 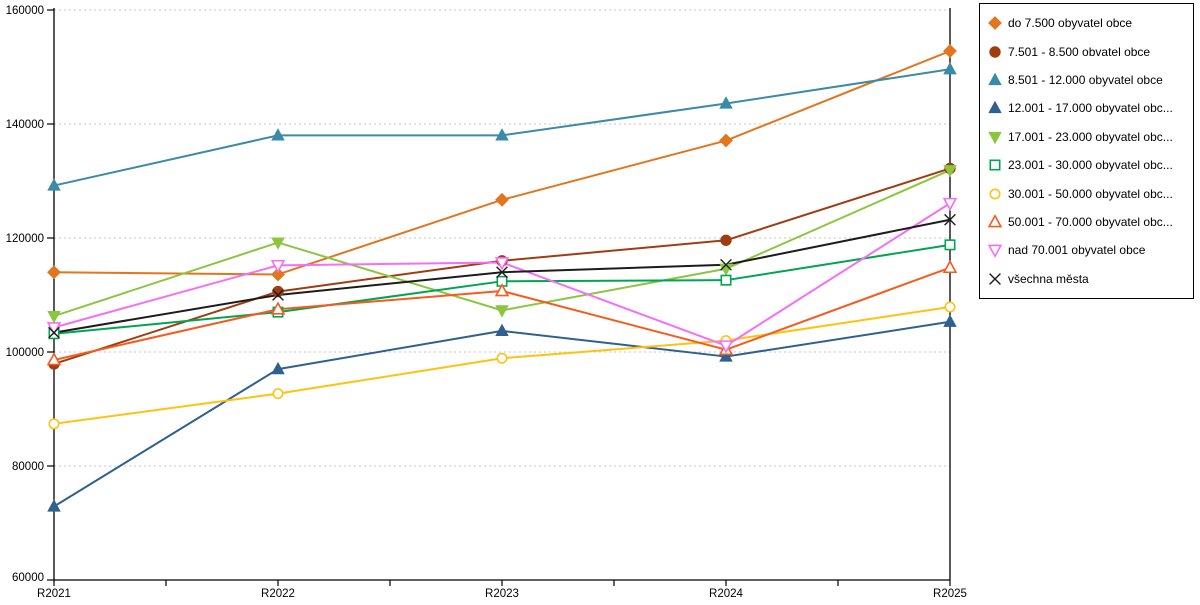 I want to click on legend-item-label: 8.501 - 12.000 obyvatel obce, so click(x=1085, y=79).